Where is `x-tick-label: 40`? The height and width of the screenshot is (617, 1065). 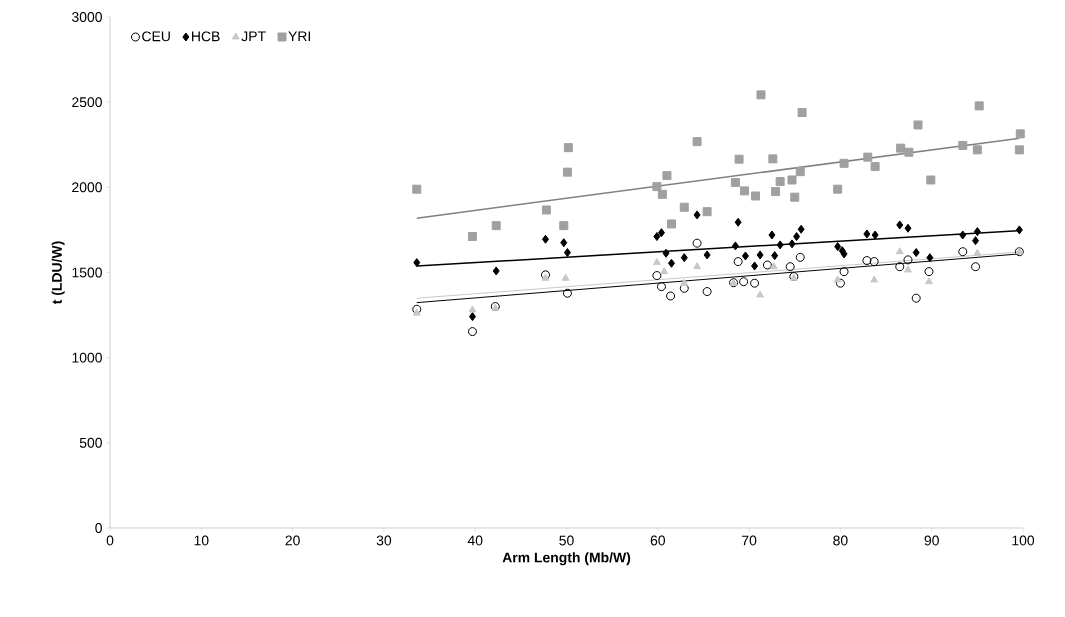 x-tick-label: 40 is located at coordinates (475, 540).